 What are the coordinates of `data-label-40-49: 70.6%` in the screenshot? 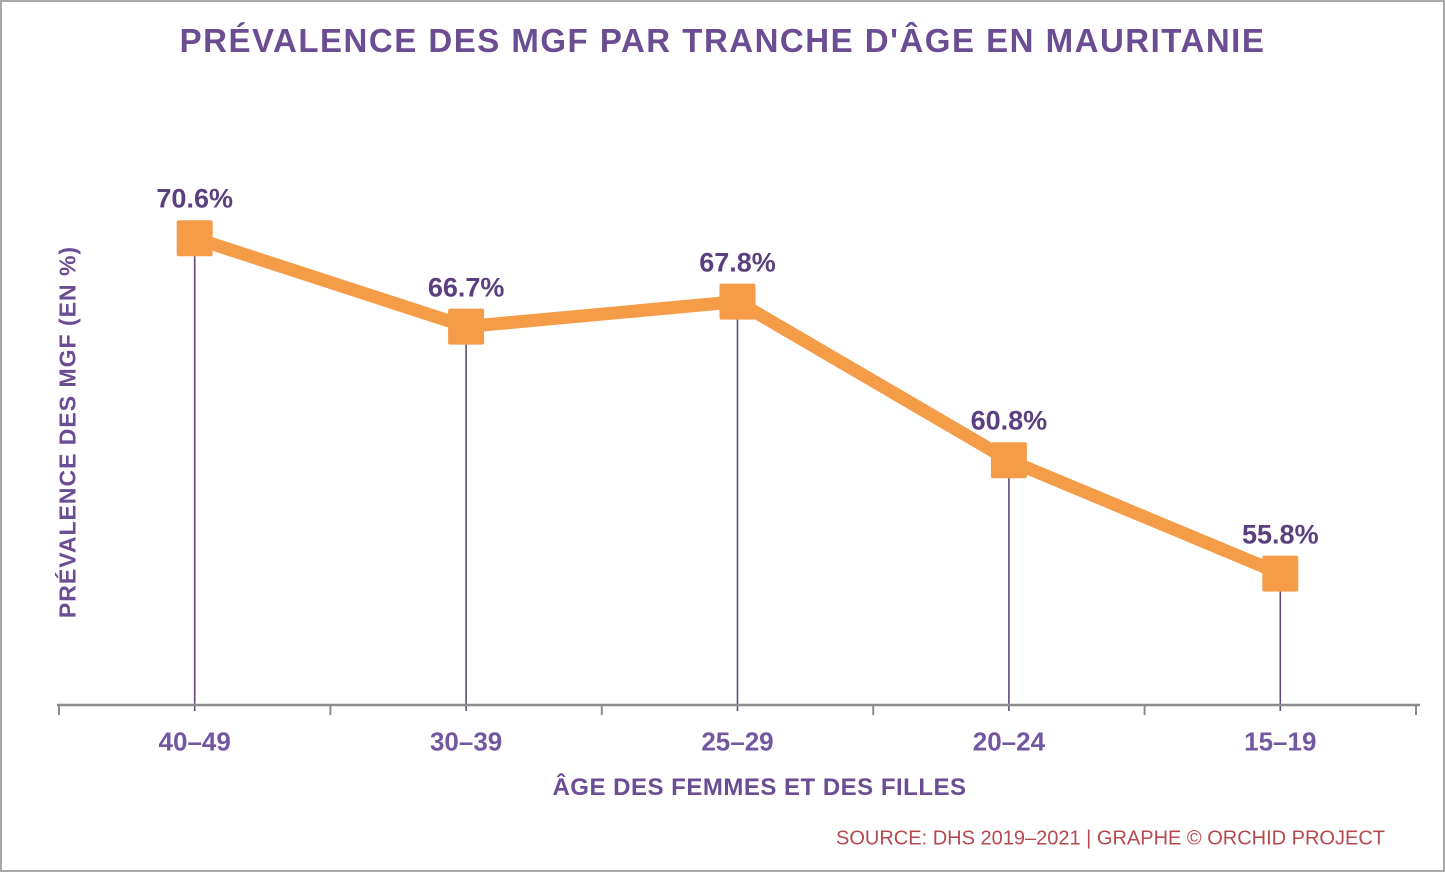 It's located at (194, 198).